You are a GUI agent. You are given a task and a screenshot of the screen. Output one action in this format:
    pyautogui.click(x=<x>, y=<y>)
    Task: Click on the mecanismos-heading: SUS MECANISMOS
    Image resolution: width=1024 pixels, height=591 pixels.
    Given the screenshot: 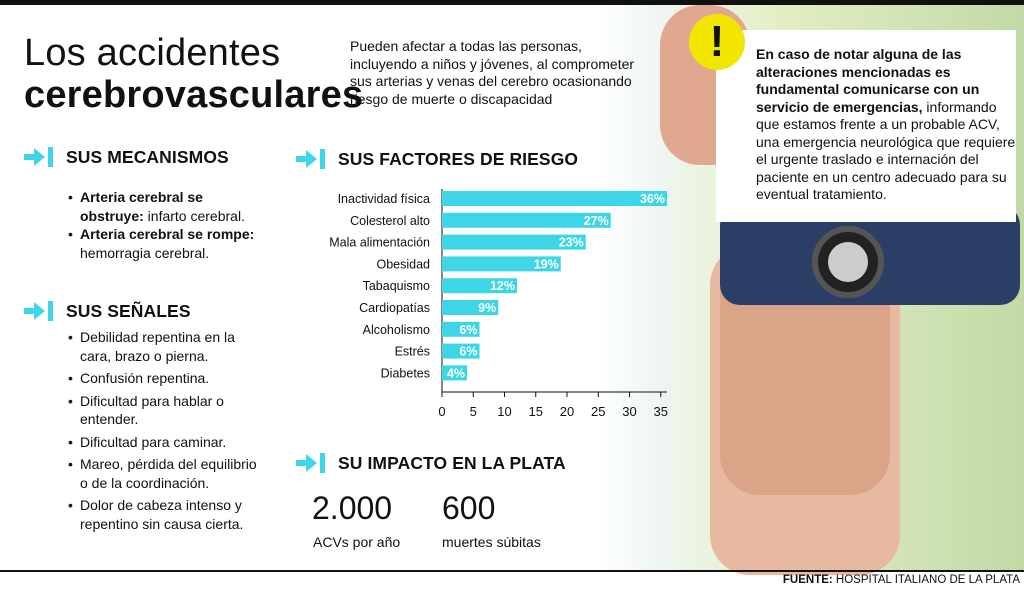 What is the action you would take?
    pyautogui.click(x=126, y=157)
    